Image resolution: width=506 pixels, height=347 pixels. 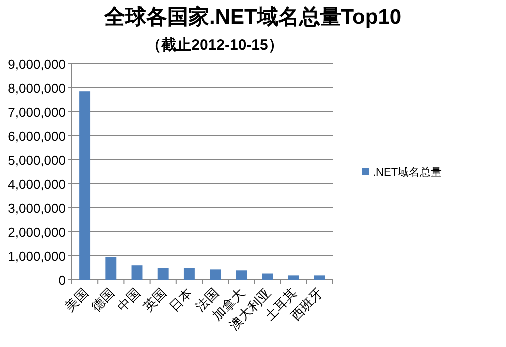 I want to click on y-tick-label: 9,000,000, so click(x=37, y=64).